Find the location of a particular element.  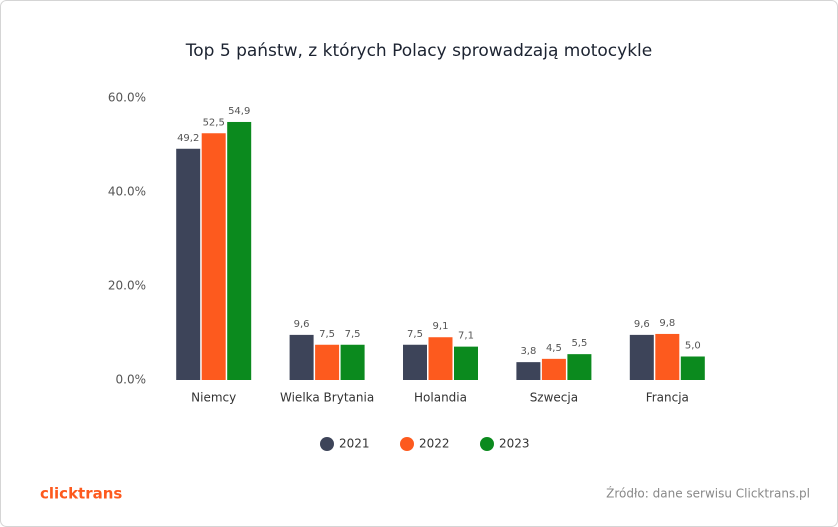

legend-label: 2021 is located at coordinates (354, 444).